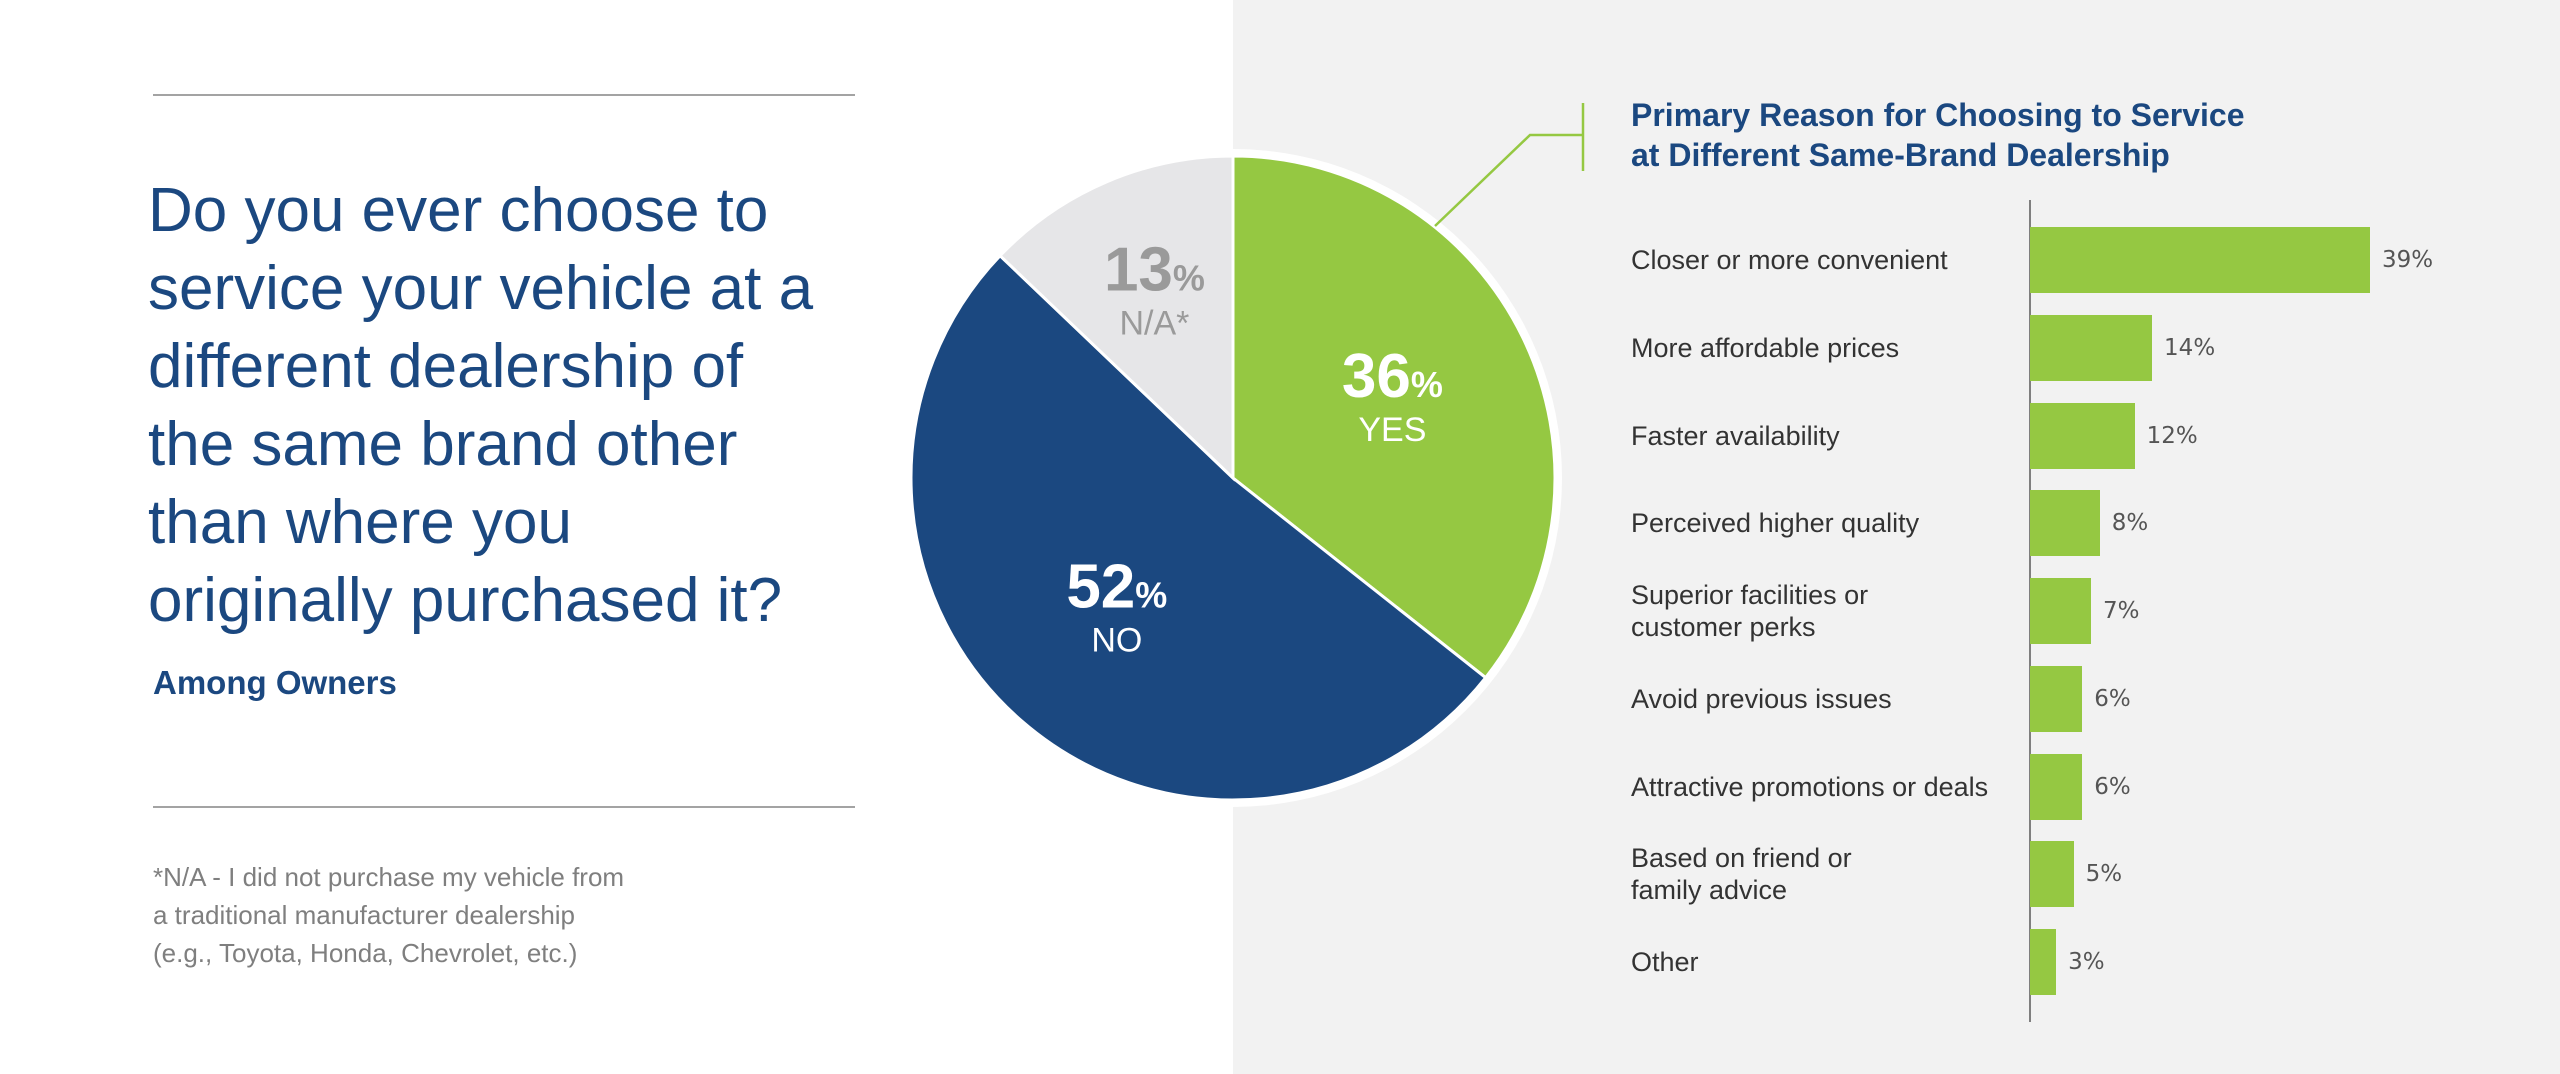  I want to click on question-line: than where you, so click(360, 522).